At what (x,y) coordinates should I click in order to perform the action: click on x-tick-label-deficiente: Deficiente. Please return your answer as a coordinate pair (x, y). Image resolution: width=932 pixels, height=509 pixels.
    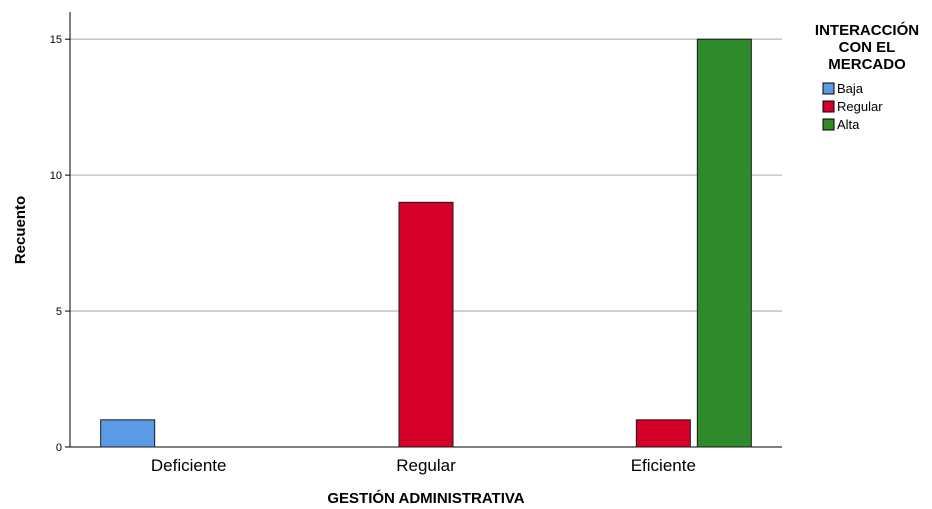
    Looking at the image, I should click on (189, 465).